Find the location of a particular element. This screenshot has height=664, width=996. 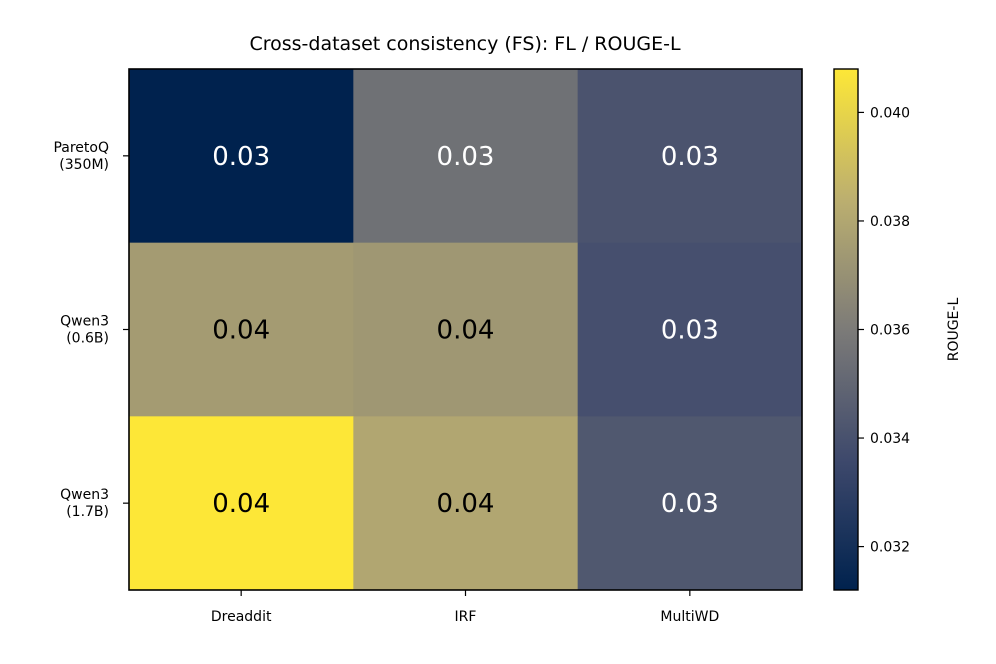

y-tick-label: ParetoQ is located at coordinates (81, 148).